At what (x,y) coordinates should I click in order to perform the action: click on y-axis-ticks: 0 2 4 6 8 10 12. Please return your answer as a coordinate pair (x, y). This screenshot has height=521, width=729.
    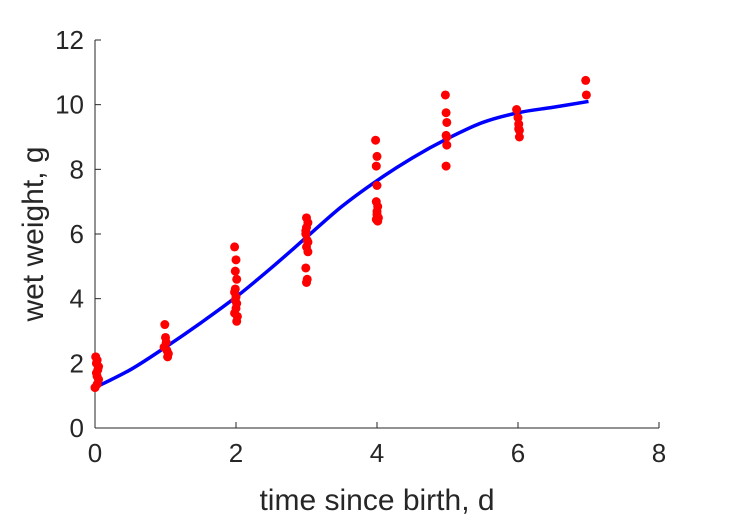
    Looking at the image, I should click on (78, 234).